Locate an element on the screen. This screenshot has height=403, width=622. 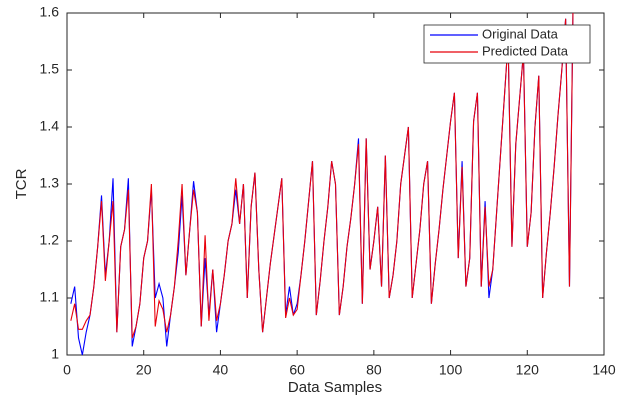
x-tick-label: 0 is located at coordinates (67, 370).